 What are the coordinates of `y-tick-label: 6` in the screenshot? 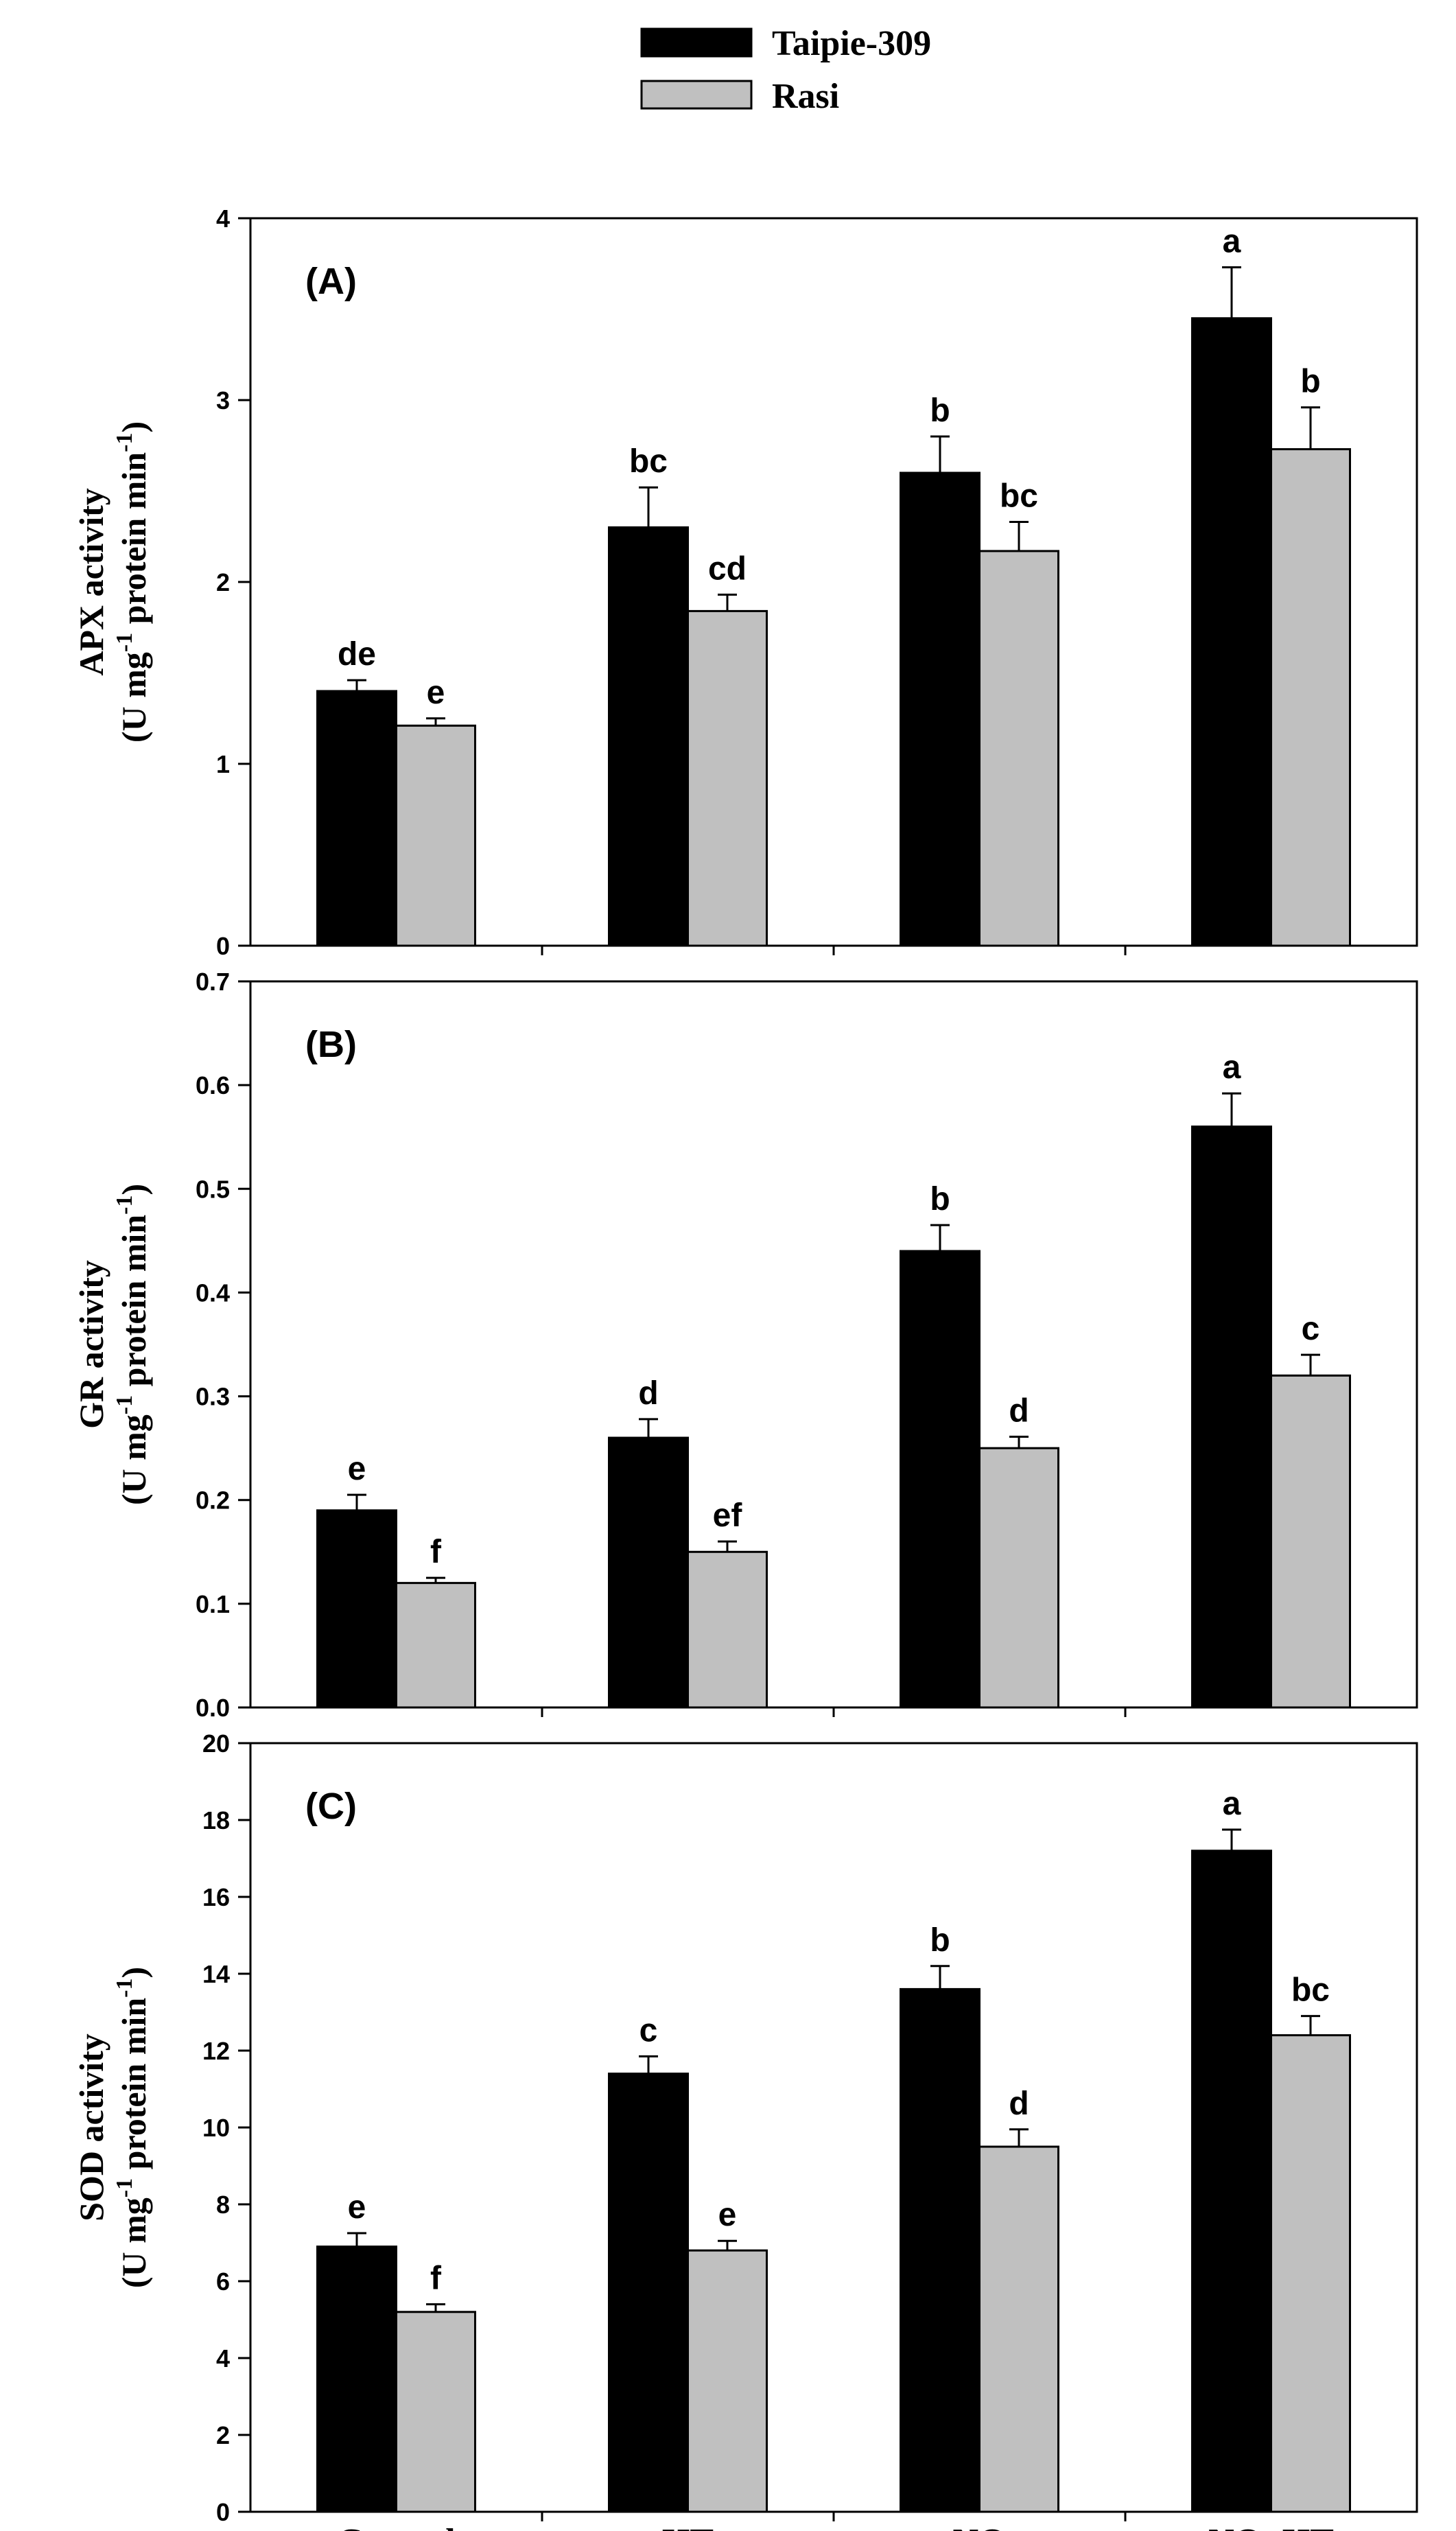 It's located at (223, 2281).